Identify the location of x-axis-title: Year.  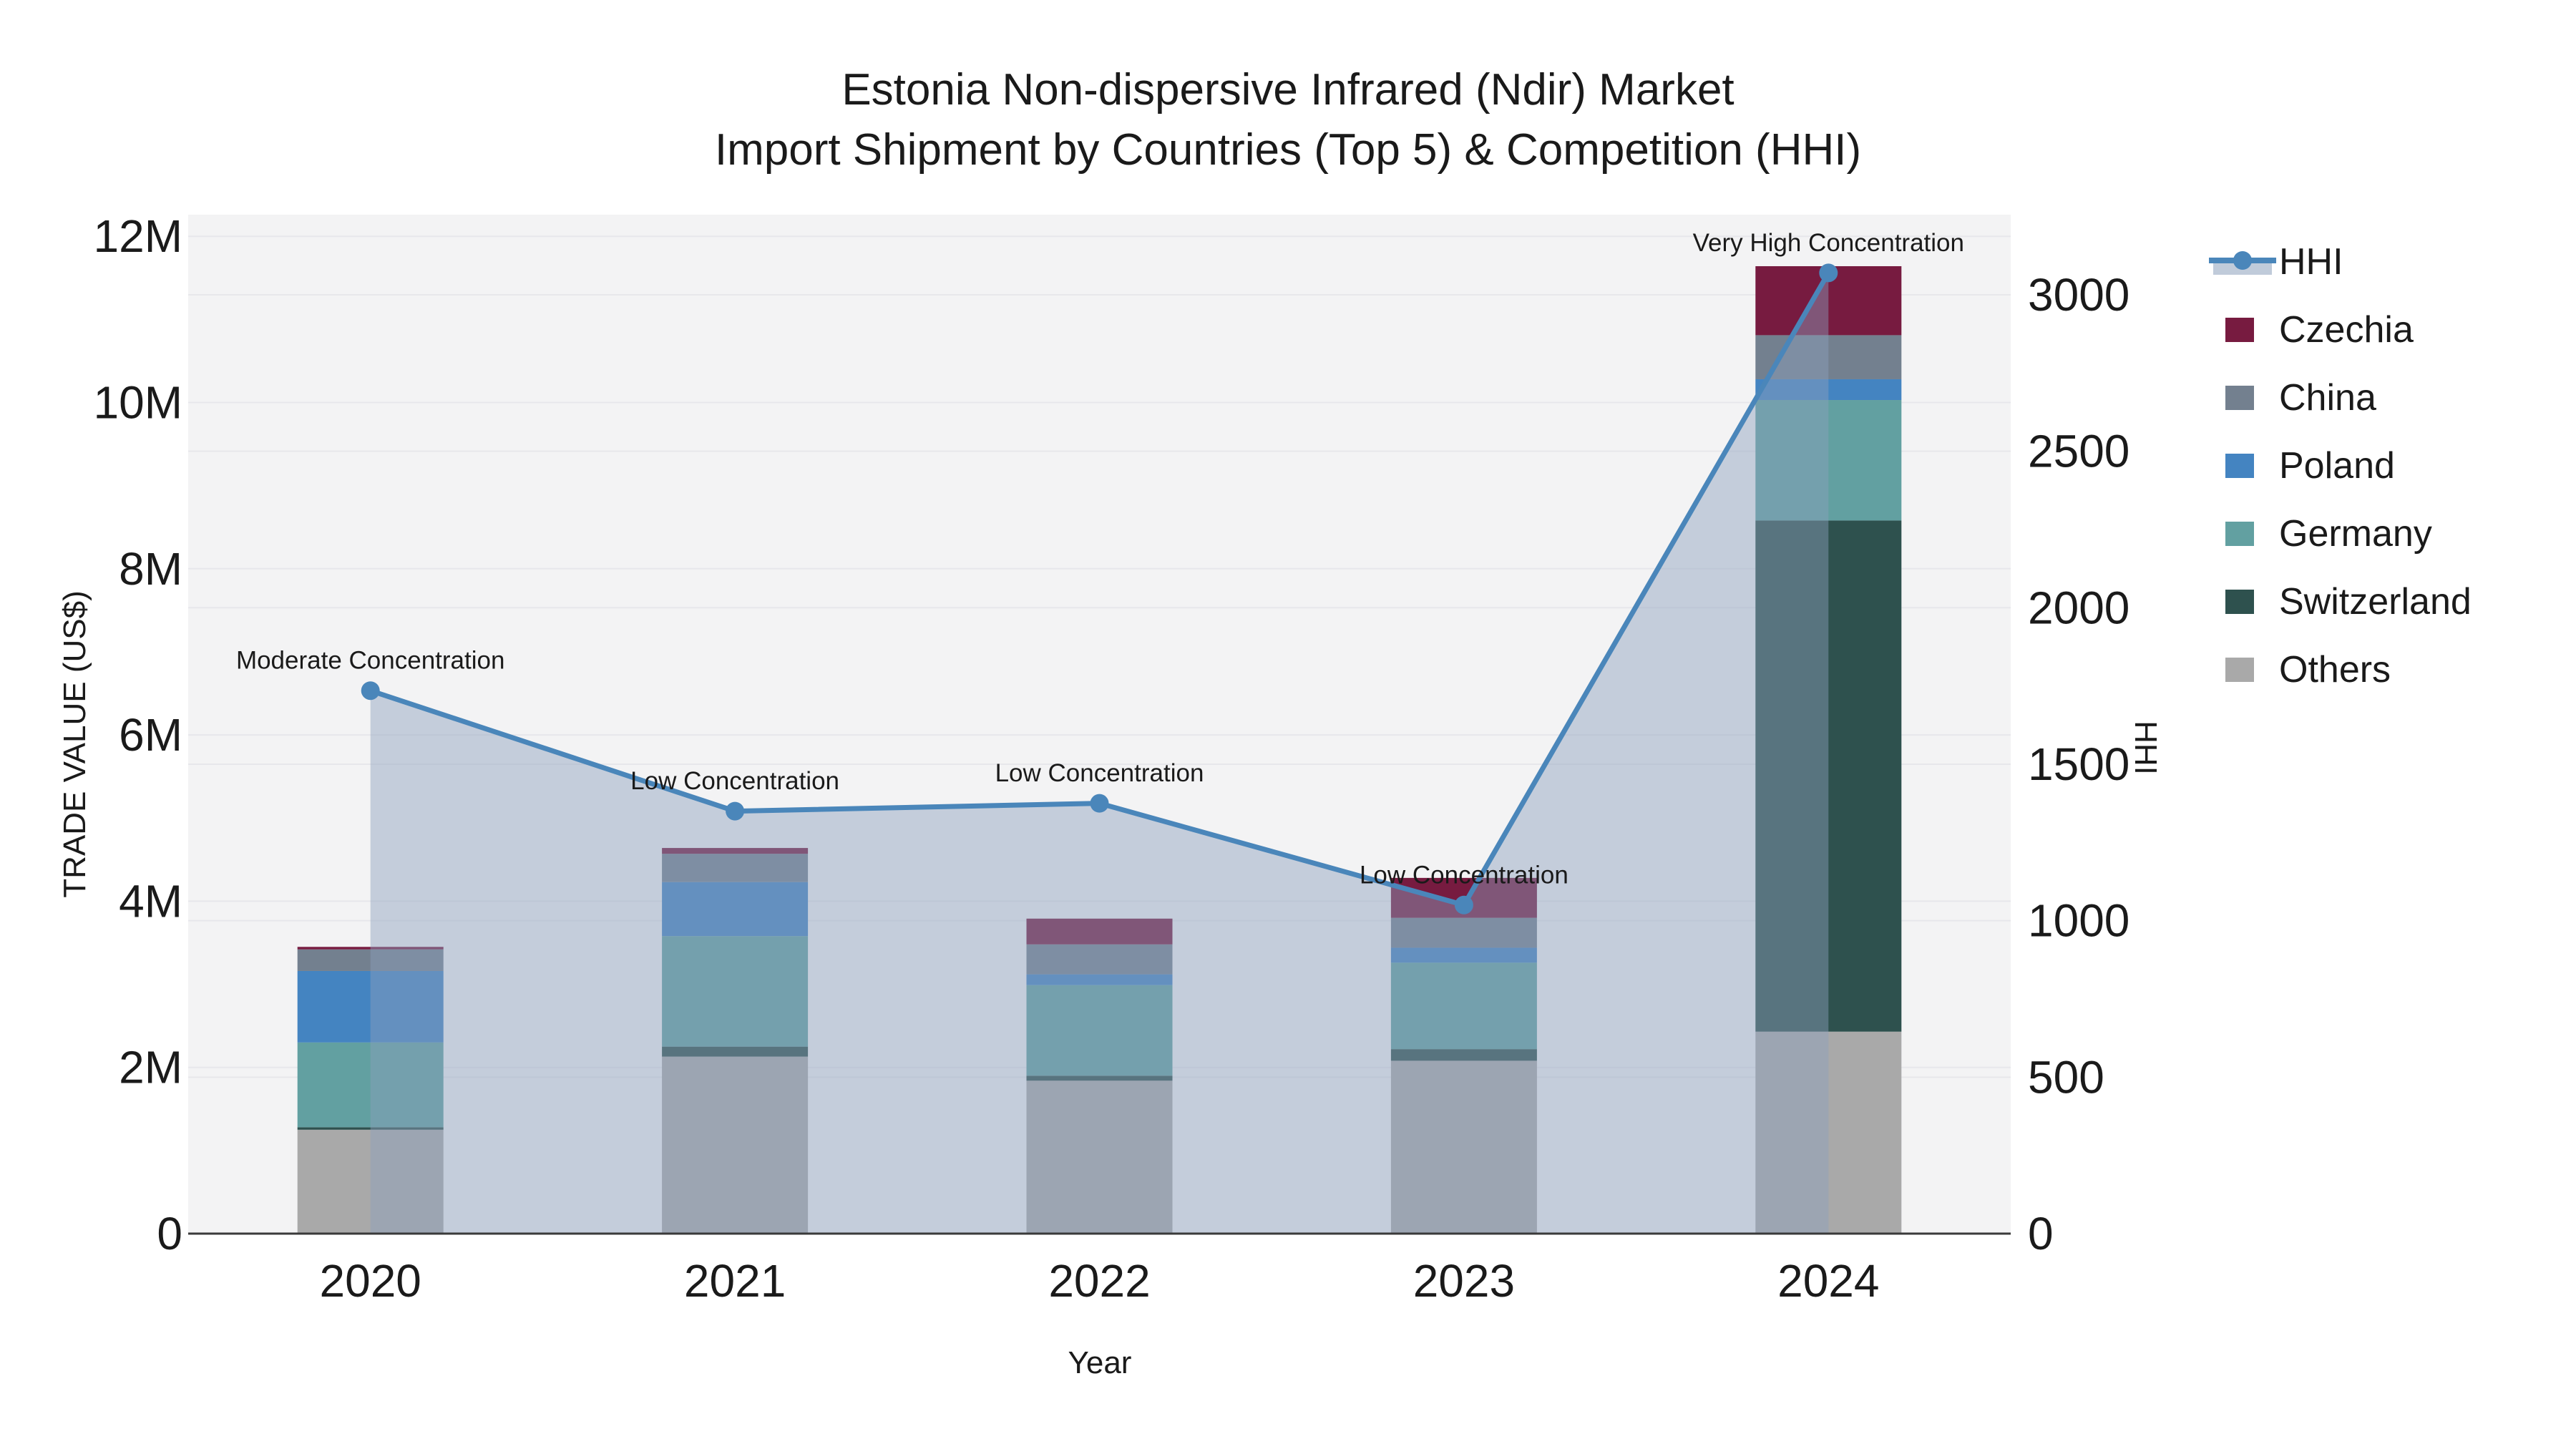
(1100, 1362).